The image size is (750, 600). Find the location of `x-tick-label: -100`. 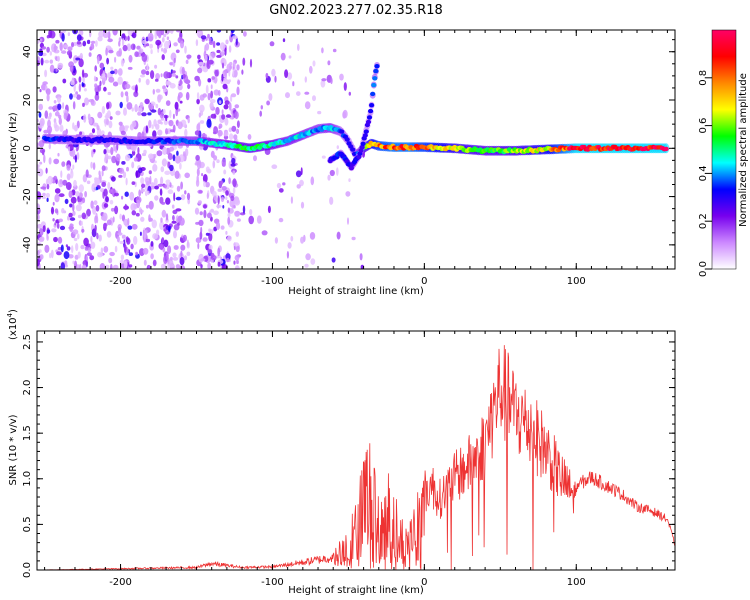

x-tick-label: -100 is located at coordinates (272, 281).